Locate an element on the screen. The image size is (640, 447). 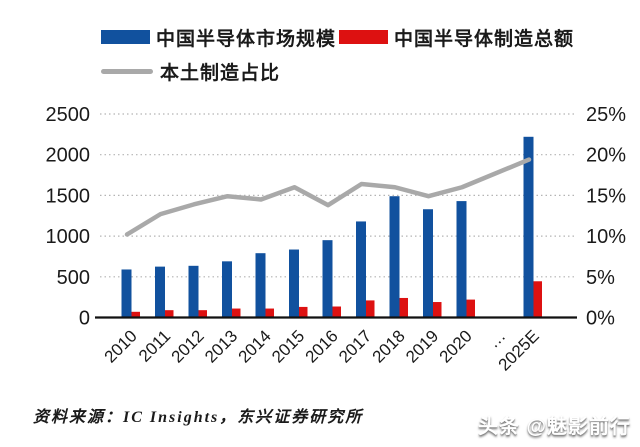
x-axis-label-2016: 2016 is located at coordinates (322, 346).